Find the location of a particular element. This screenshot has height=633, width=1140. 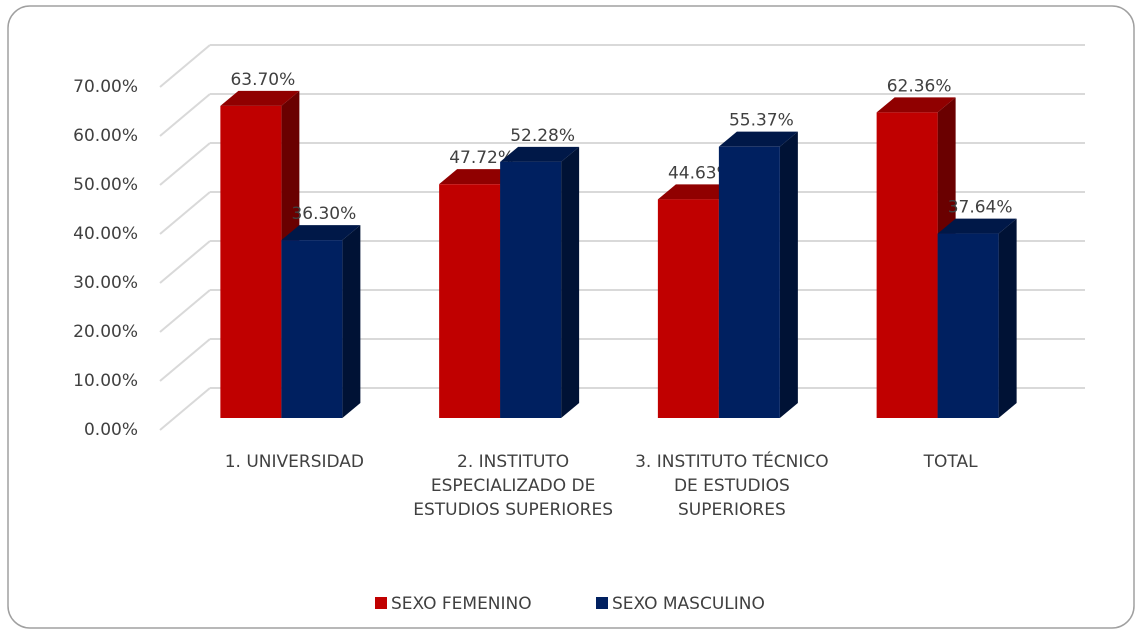

y-tick-label: 30.00% is located at coordinates (105, 283).